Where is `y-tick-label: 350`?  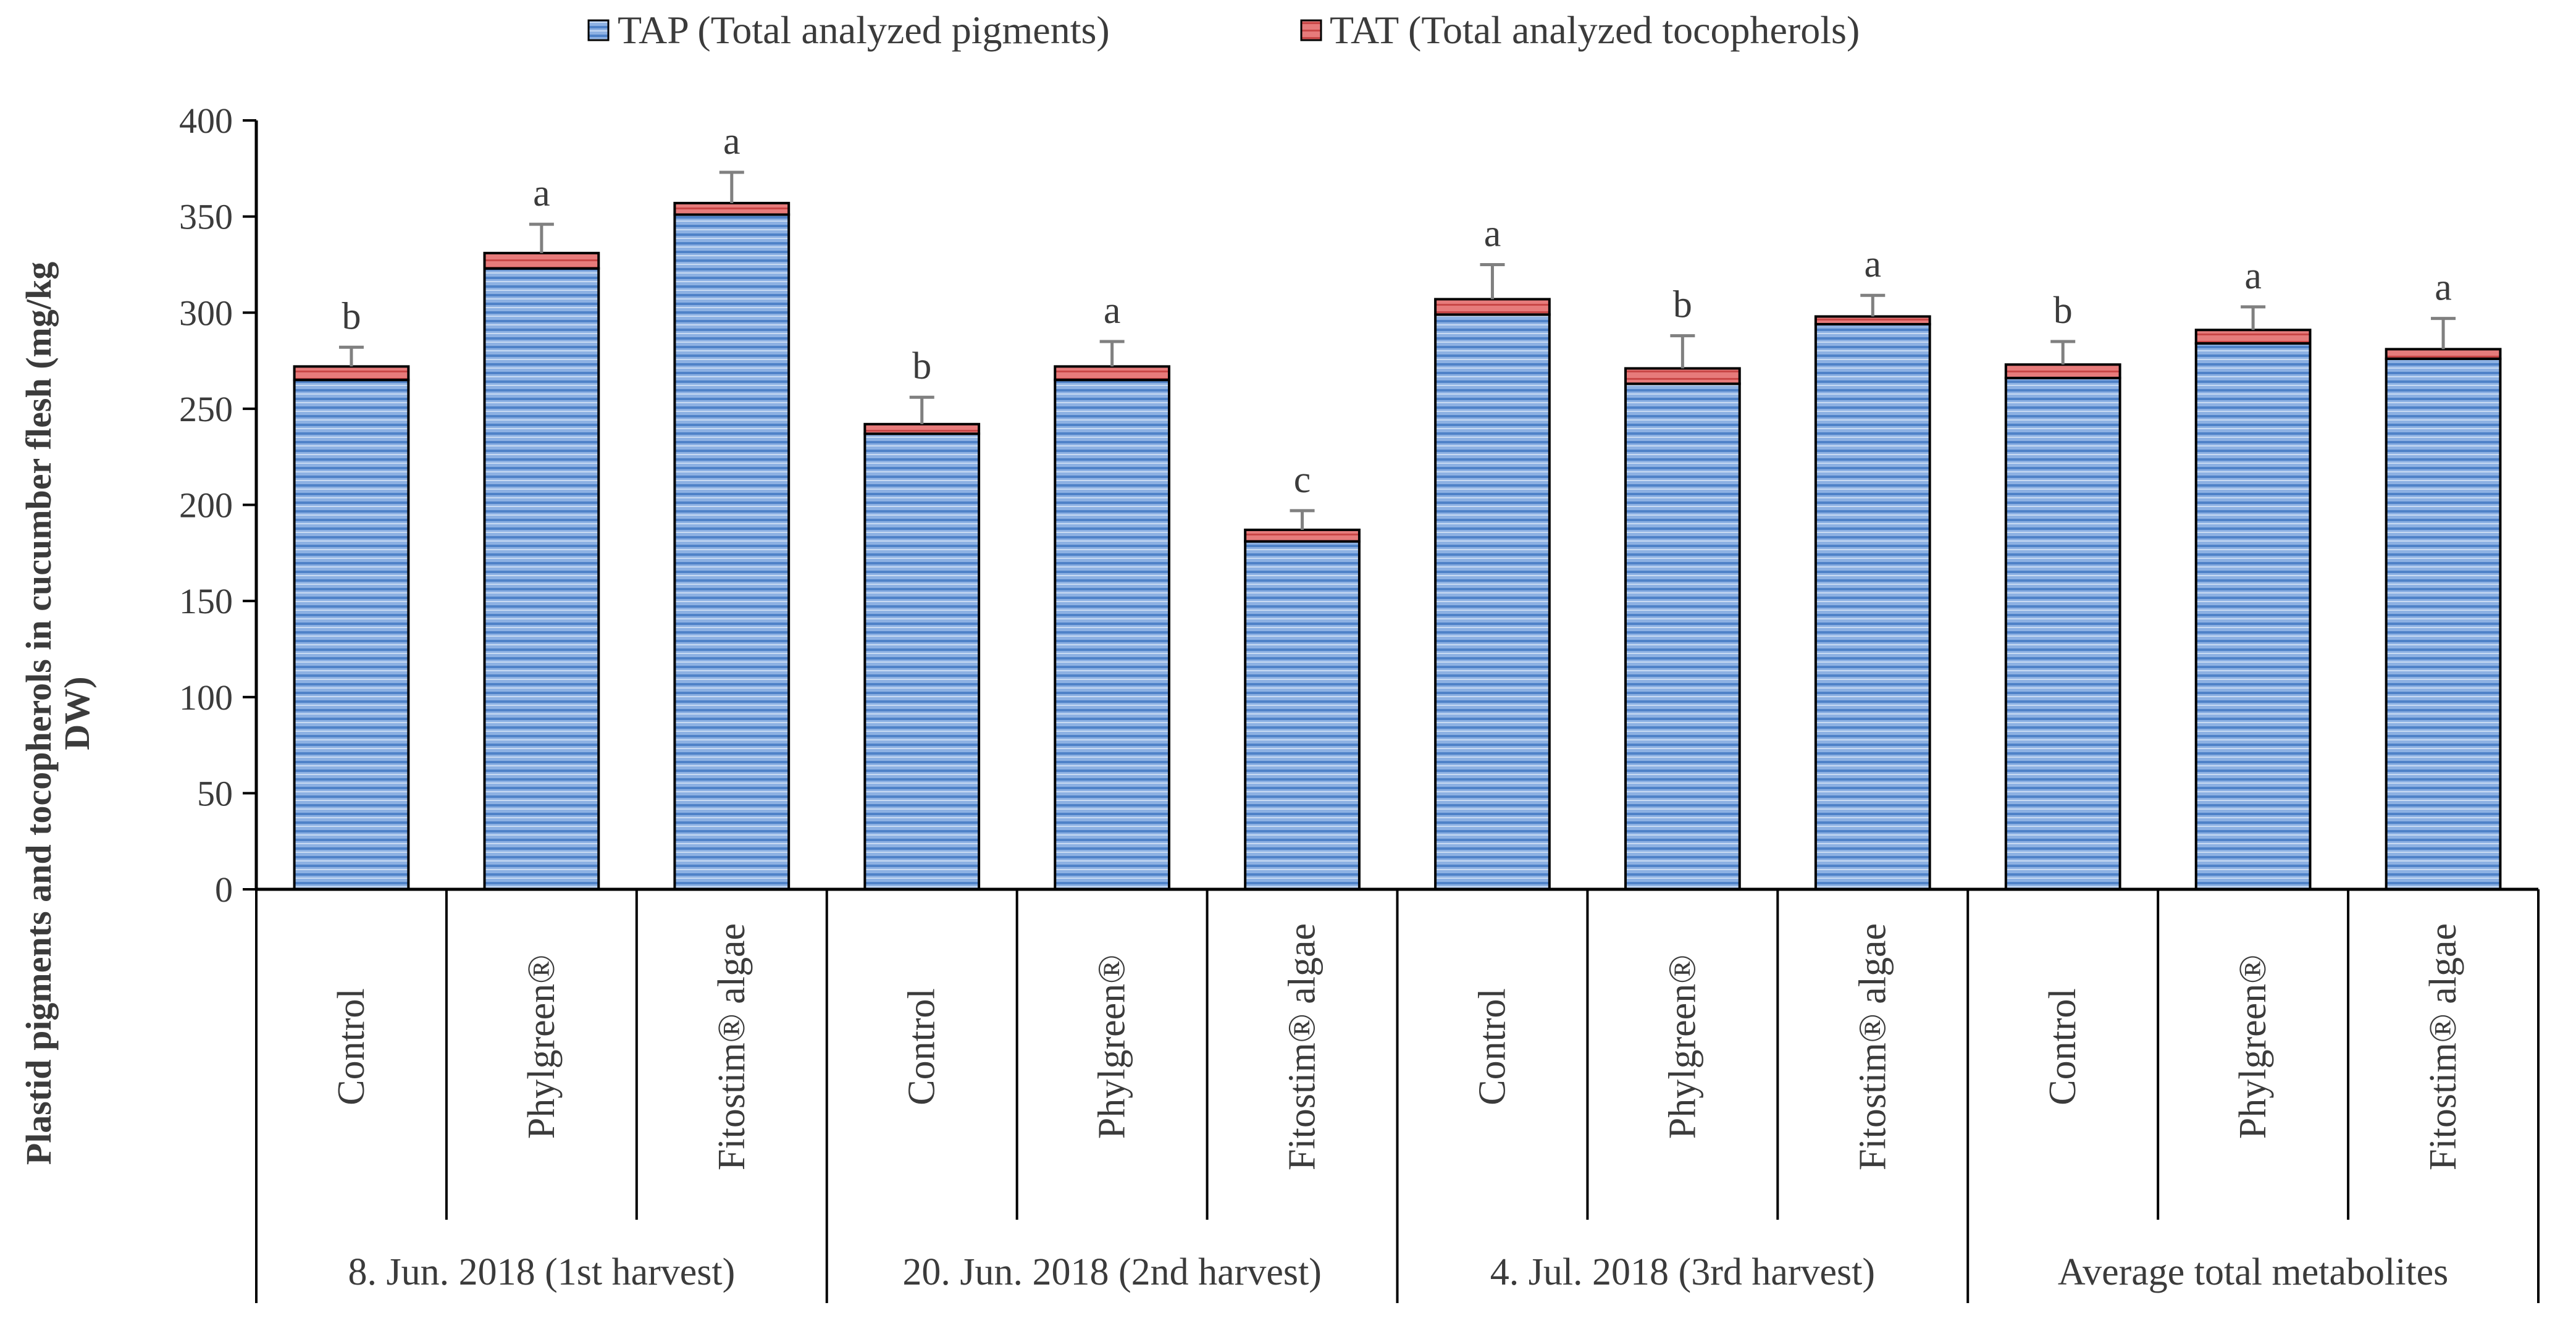 y-tick-label: 350 is located at coordinates (206, 217).